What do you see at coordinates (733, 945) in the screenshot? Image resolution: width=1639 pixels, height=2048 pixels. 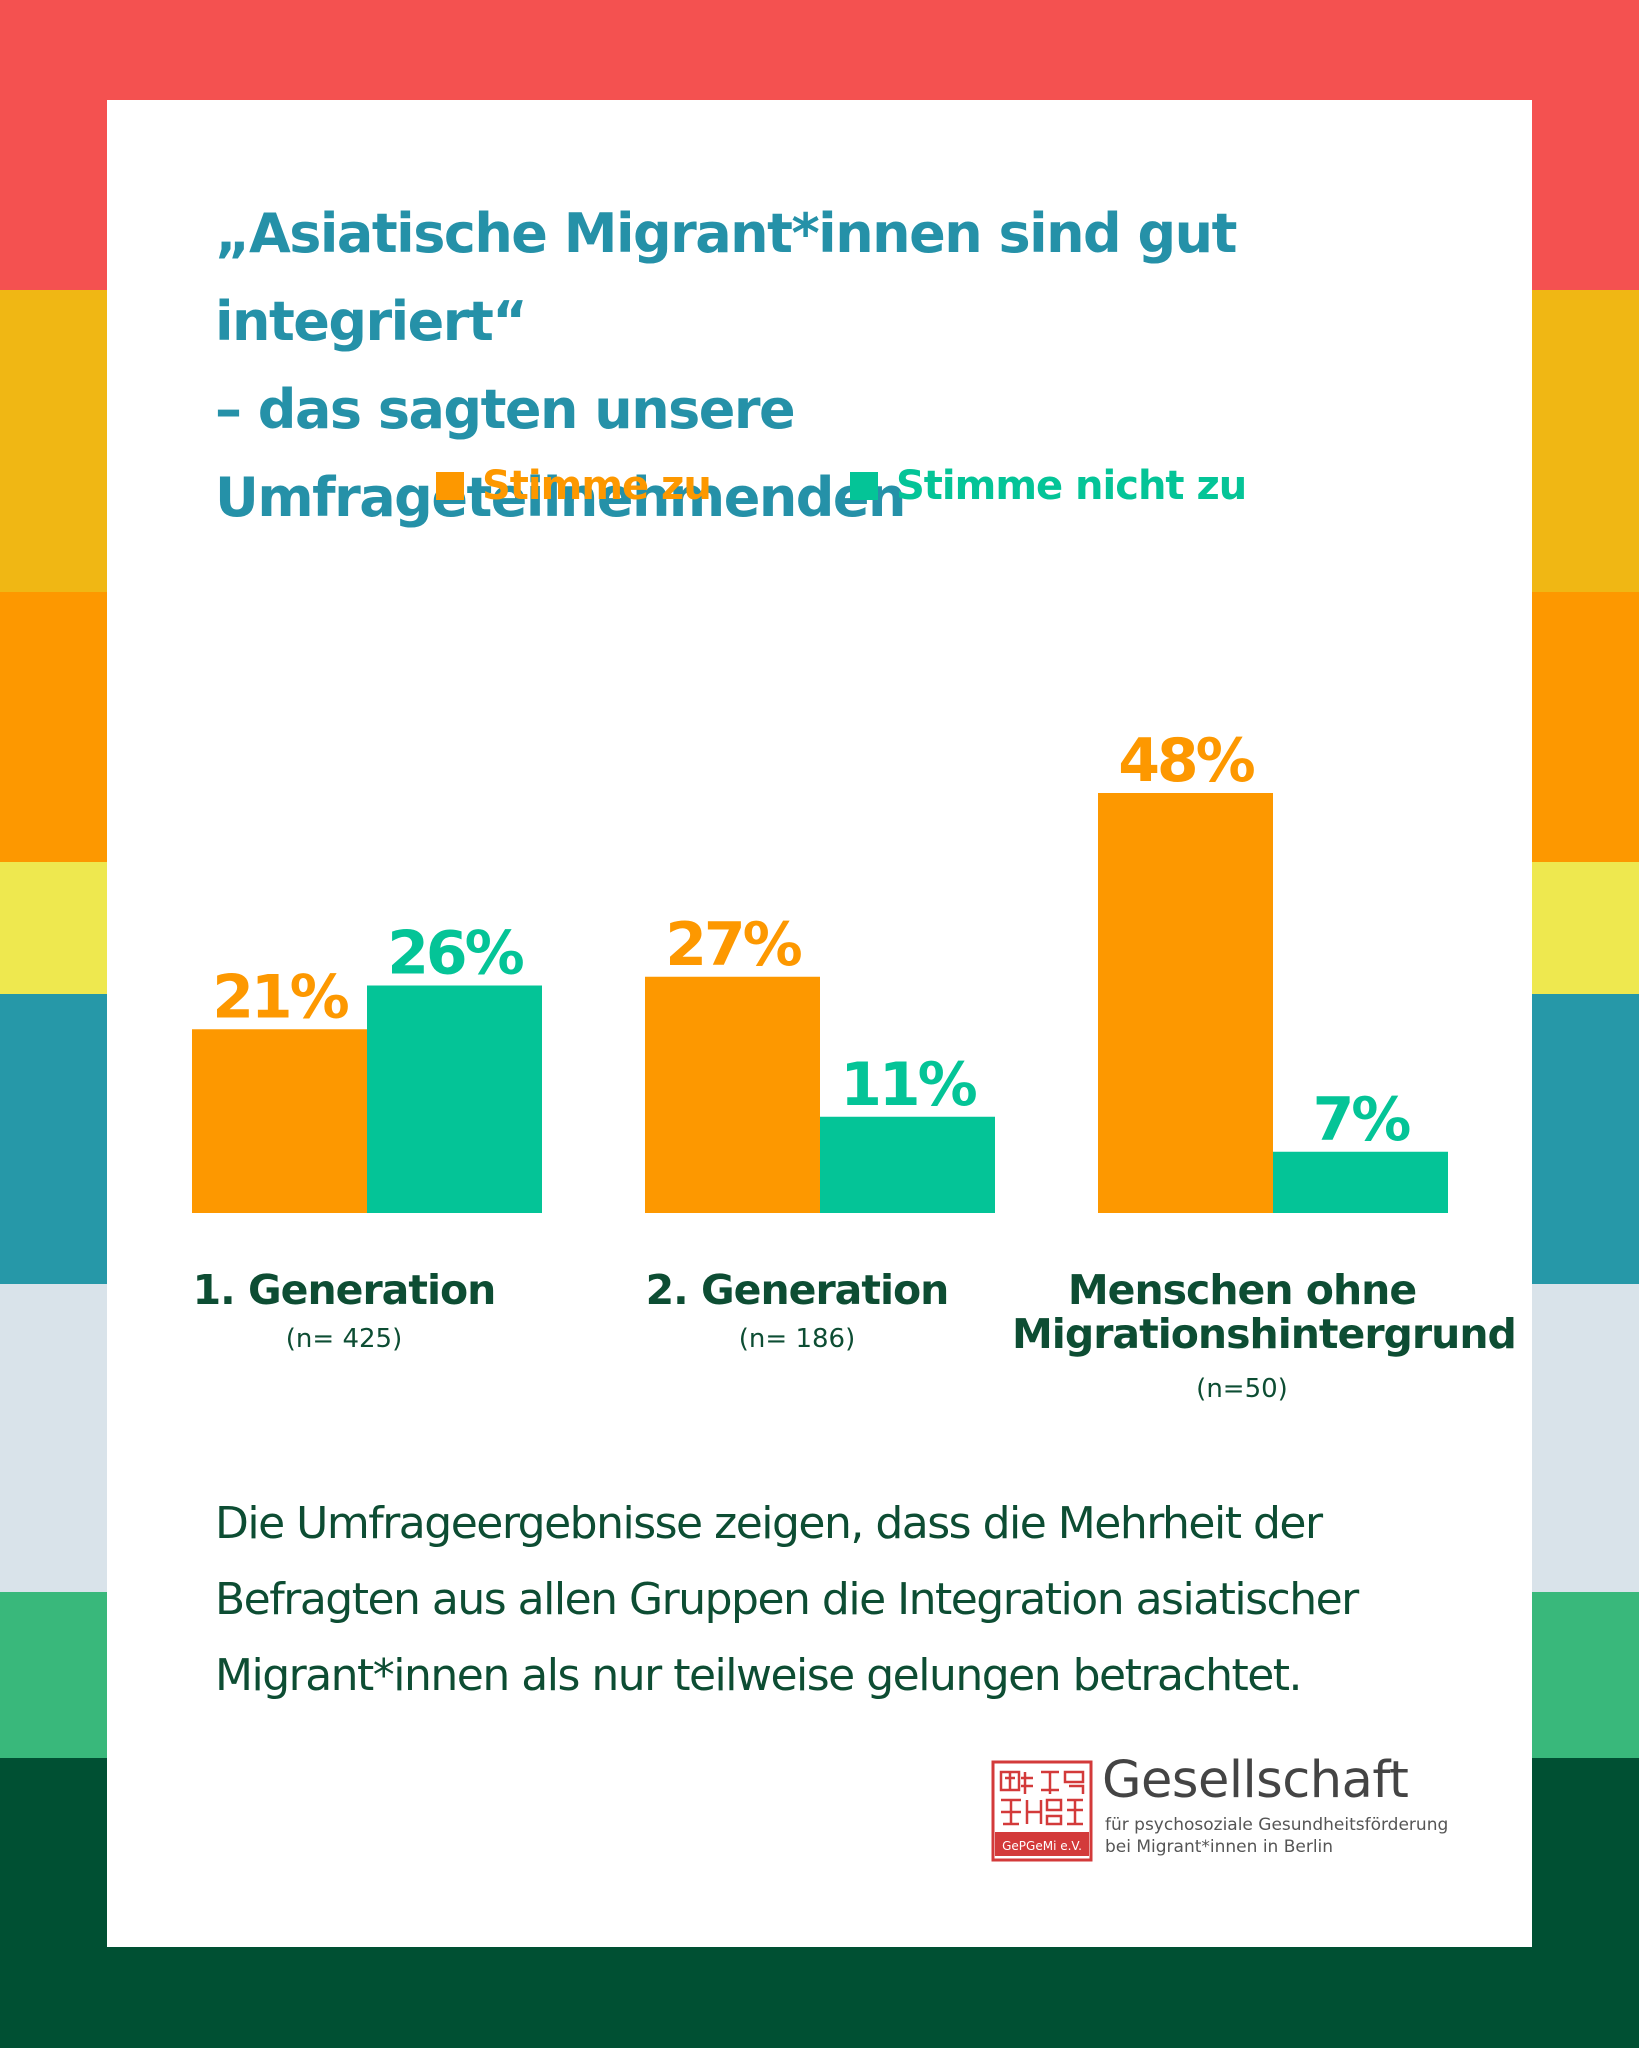 I see `value-label-agree-group-2: 27%` at bounding box center [733, 945].